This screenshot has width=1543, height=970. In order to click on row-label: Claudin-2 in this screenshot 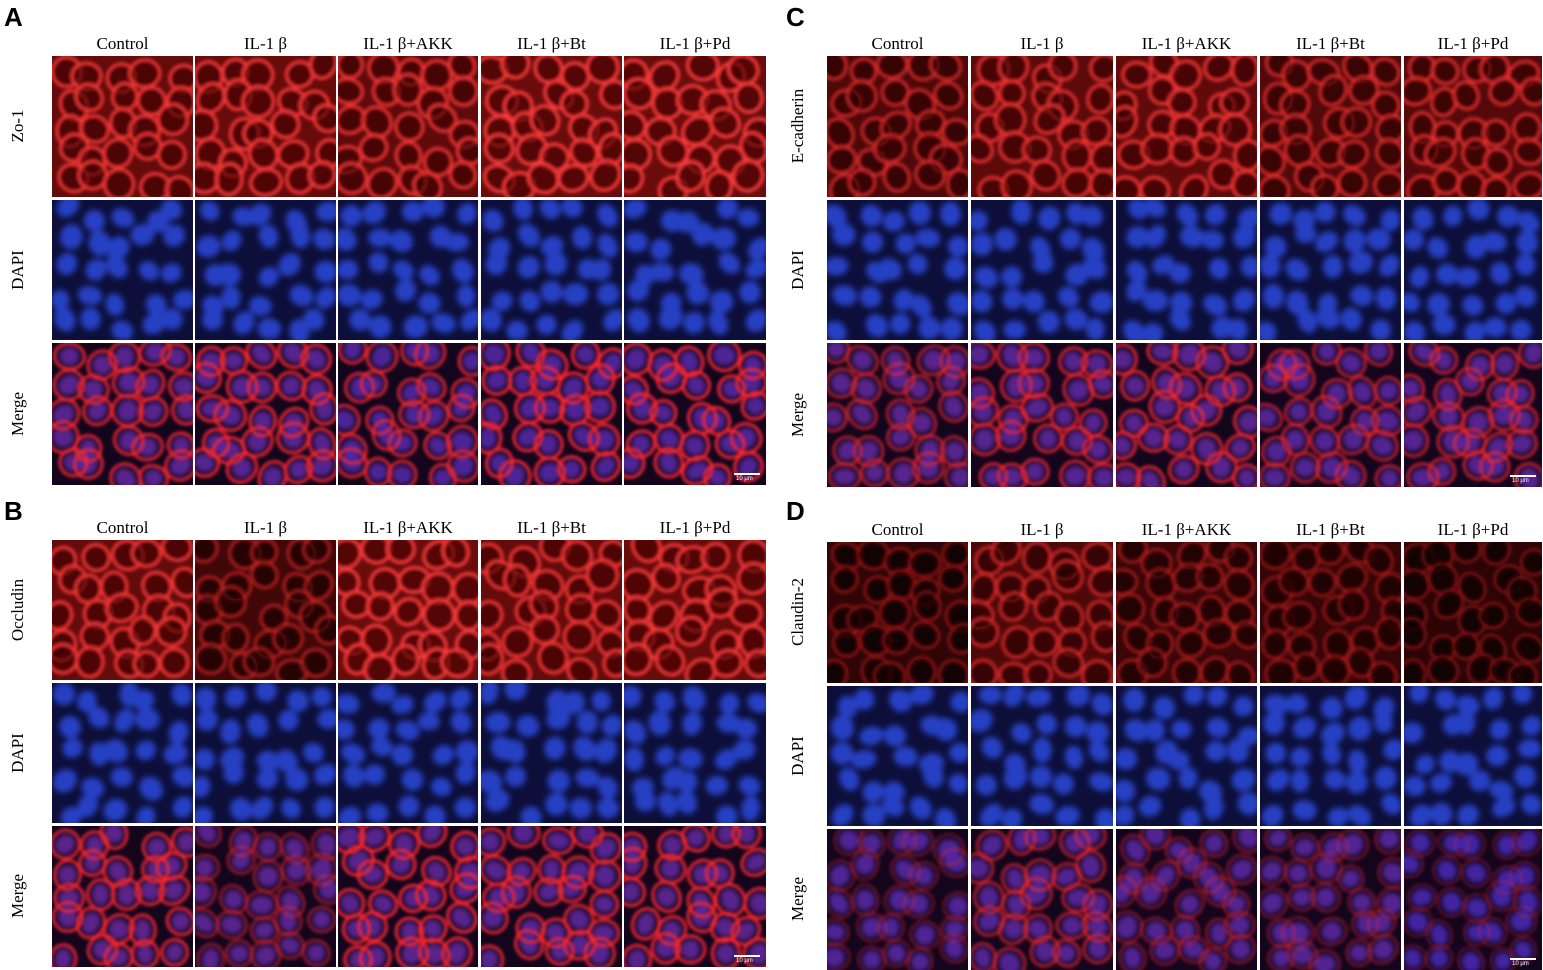, I will do `click(797, 612)`.